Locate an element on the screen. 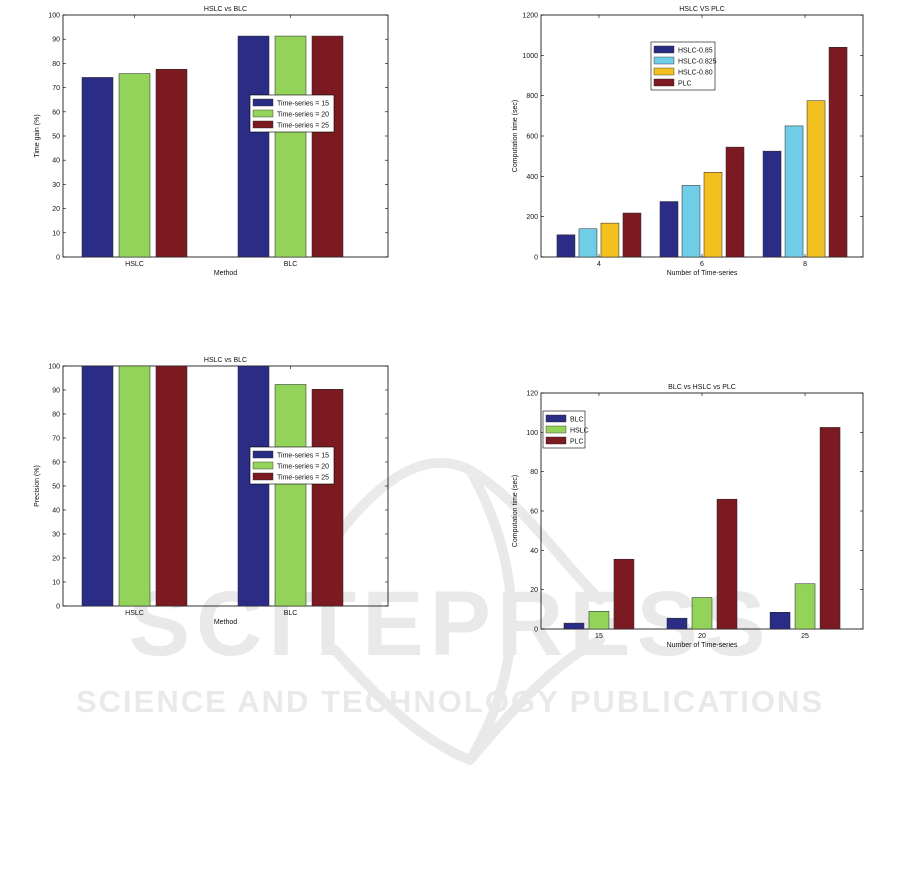 This screenshot has width=901, height=891. y-tick-label: 30 is located at coordinates (56, 185).